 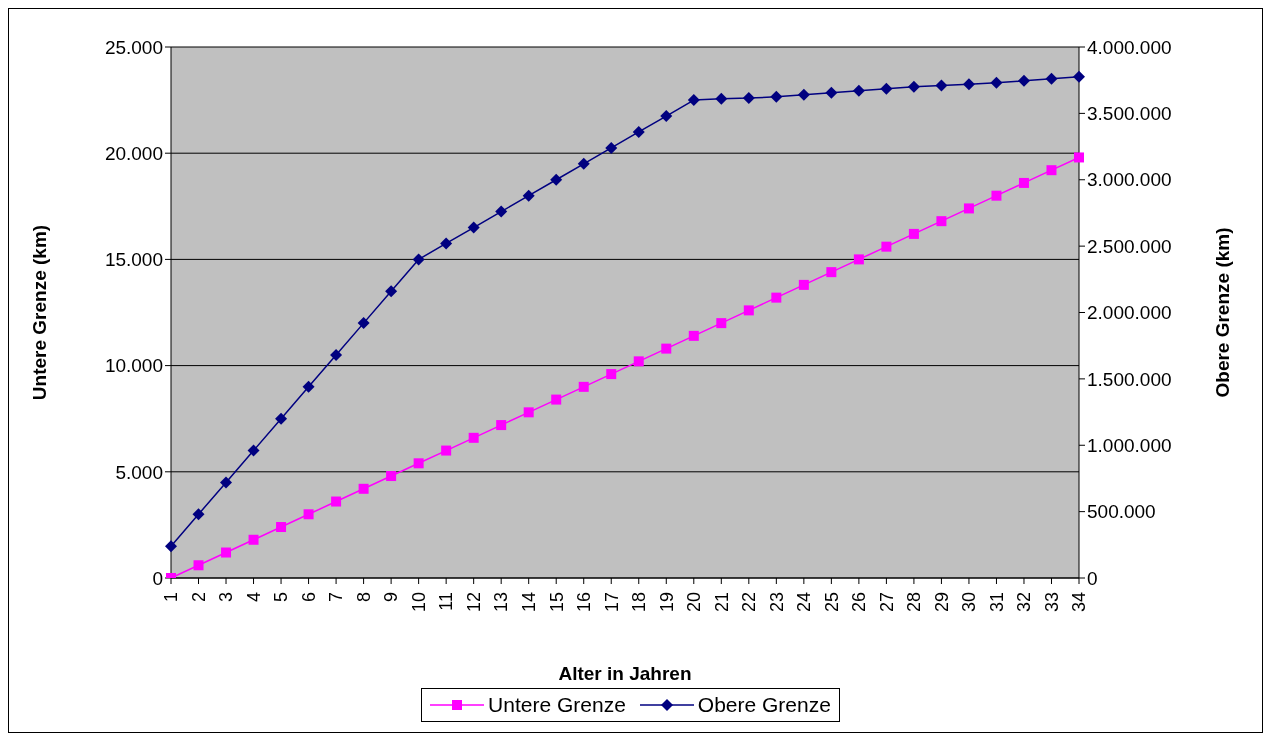 What do you see at coordinates (418, 602) in the screenshot?
I see `x-tick-label: 10` at bounding box center [418, 602].